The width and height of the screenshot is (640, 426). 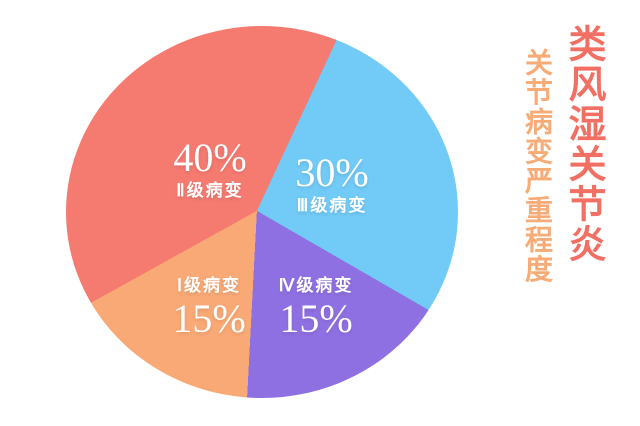 What do you see at coordinates (210, 190) in the screenshot?
I see `slice-category-level-2: Ⅱ级病变` at bounding box center [210, 190].